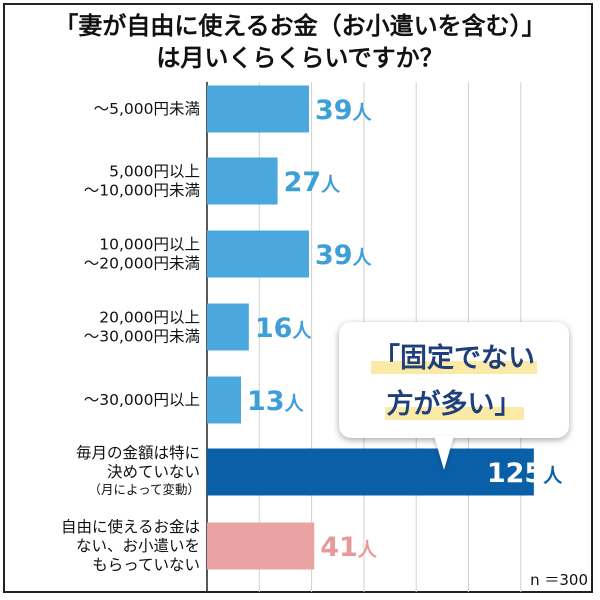 The height and width of the screenshot is (600, 600). I want to click on callout-tail, so click(444, 453).